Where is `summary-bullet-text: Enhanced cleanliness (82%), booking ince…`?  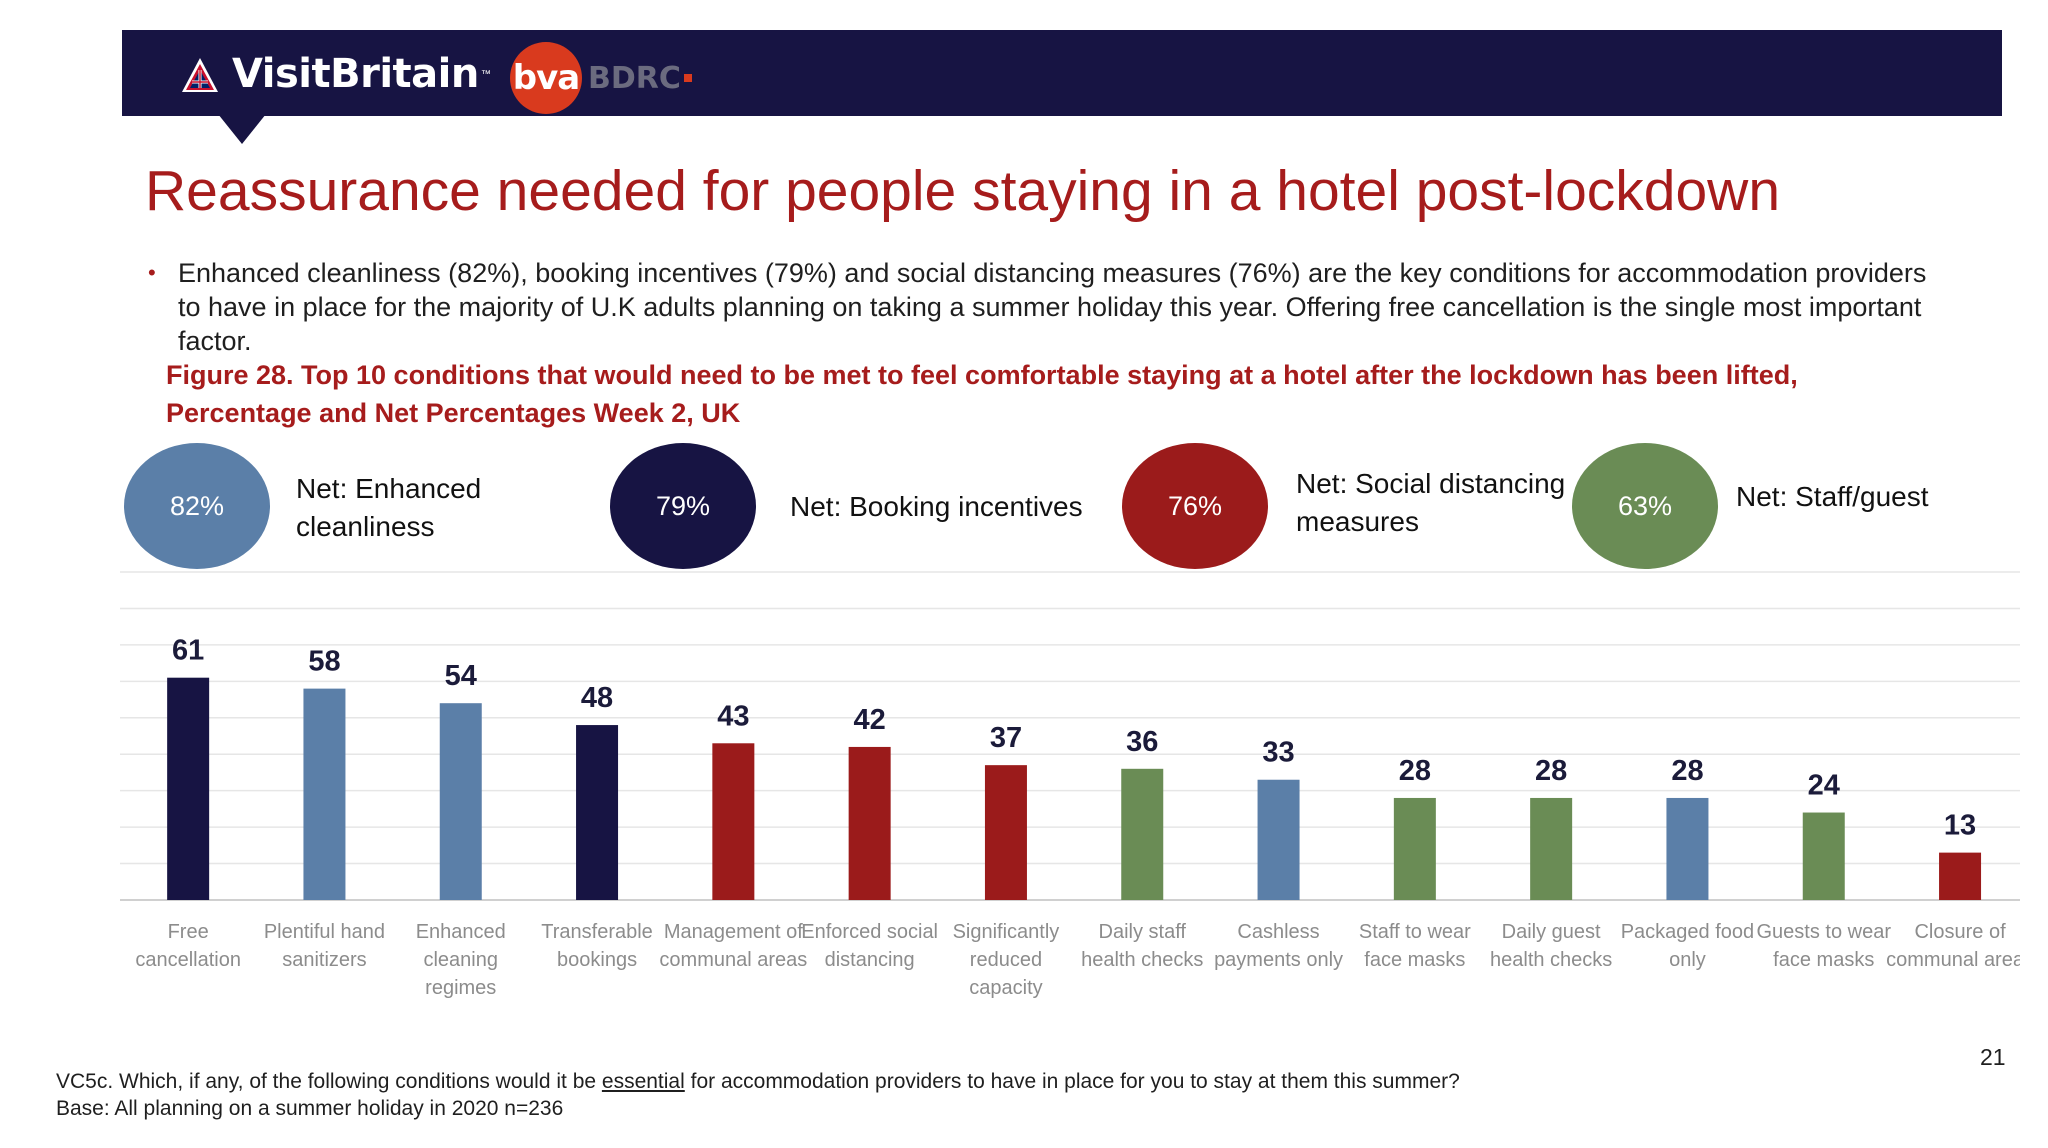
summary-bullet-text: Enhanced cleanliness (82%), booking ince… is located at coordinates (1052, 307).